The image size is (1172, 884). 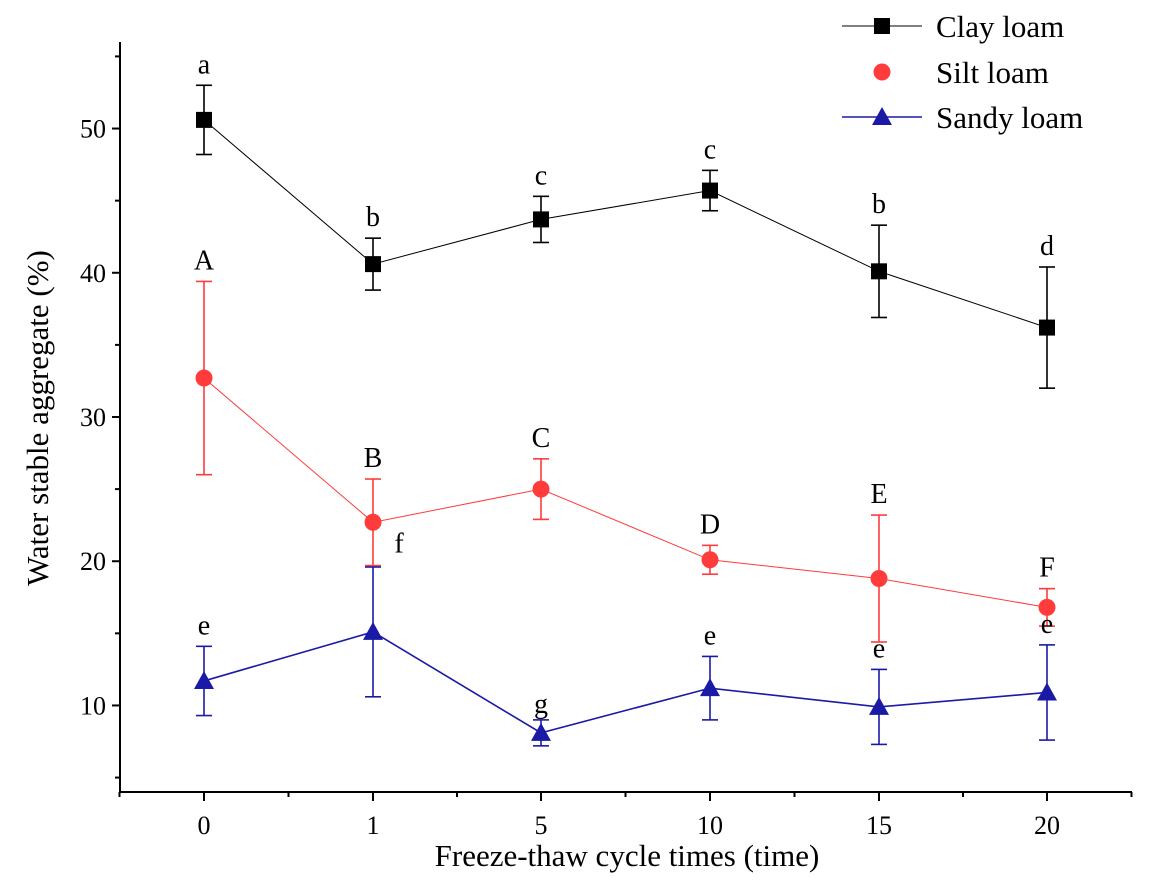 I want to click on significance-letter: f, so click(x=399, y=544).